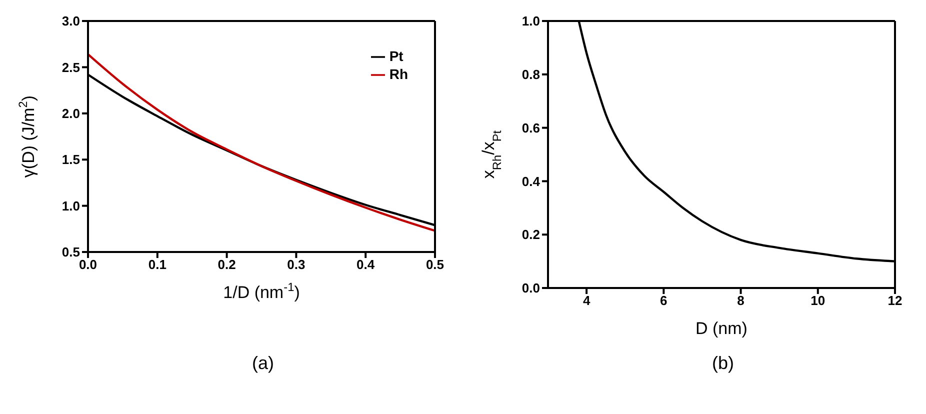 The image size is (926, 414). Describe the element at coordinates (88, 264) in the screenshot. I see `x-tick-label: 0.0` at that location.